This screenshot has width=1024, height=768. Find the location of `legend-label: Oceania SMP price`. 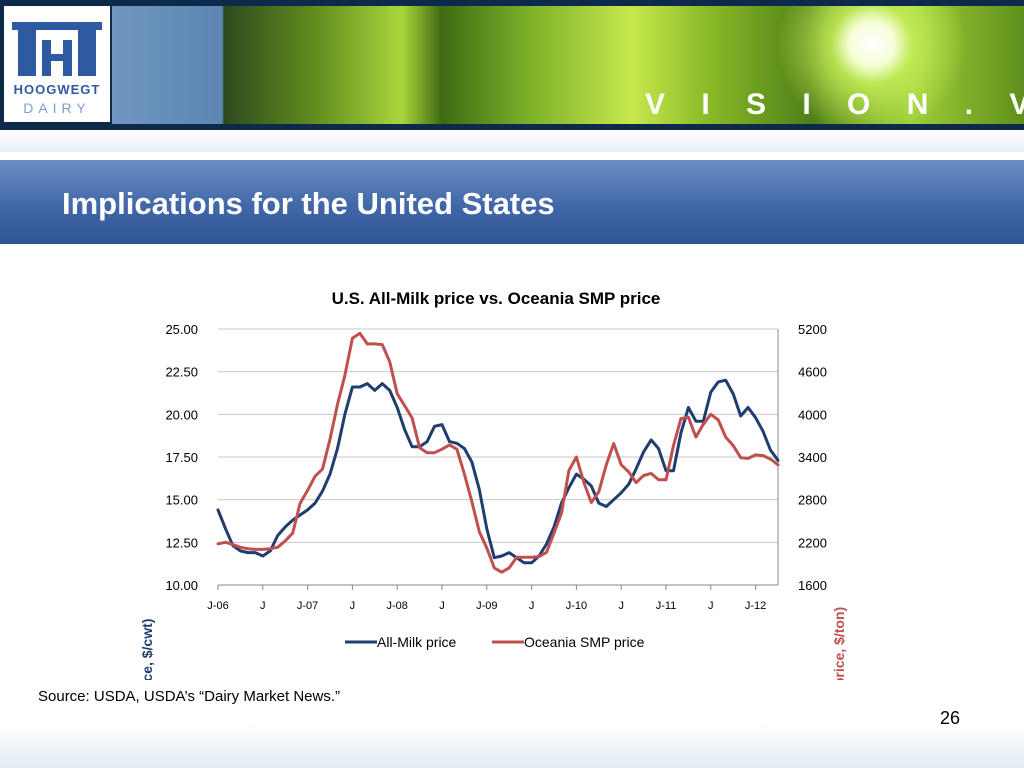

legend-label: Oceania SMP price is located at coordinates (584, 642).